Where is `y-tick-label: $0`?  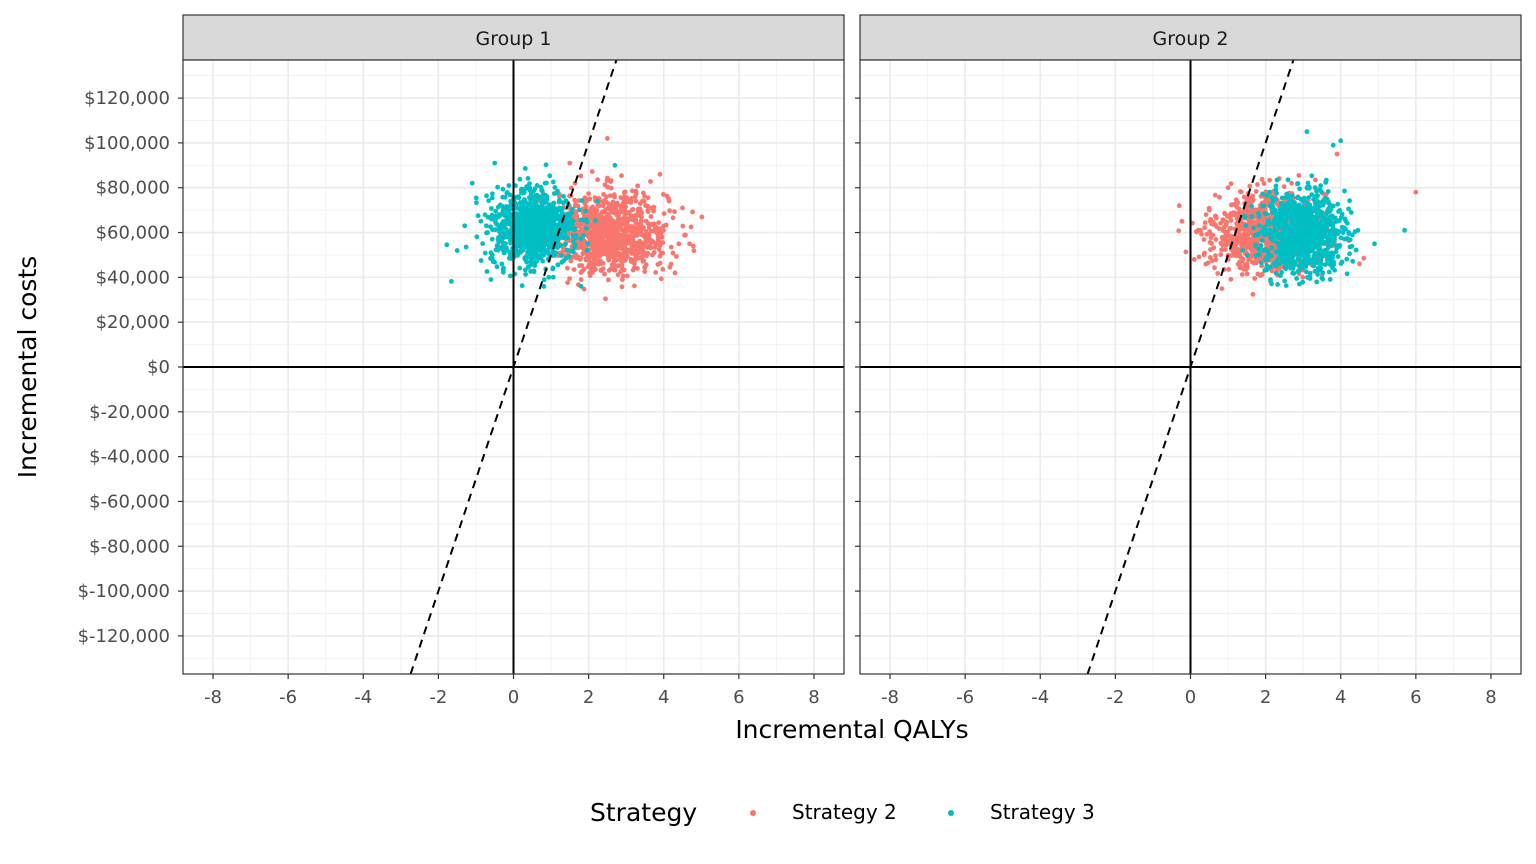
y-tick-label: $0 is located at coordinates (158, 367).